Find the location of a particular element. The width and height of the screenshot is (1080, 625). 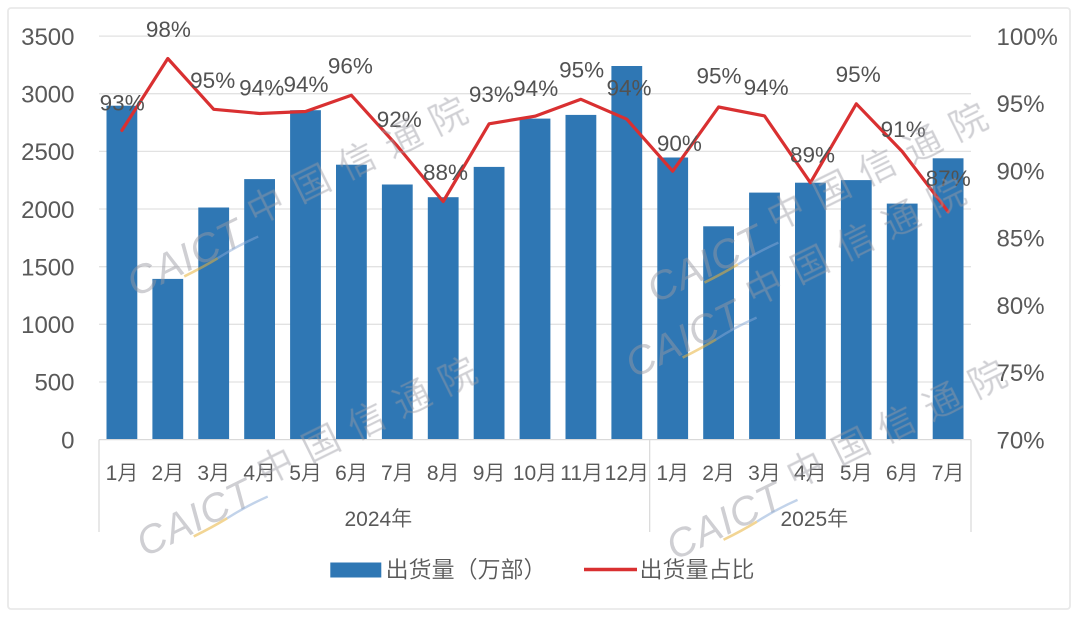

svg-text: 2000 is located at coordinates (47, 210).